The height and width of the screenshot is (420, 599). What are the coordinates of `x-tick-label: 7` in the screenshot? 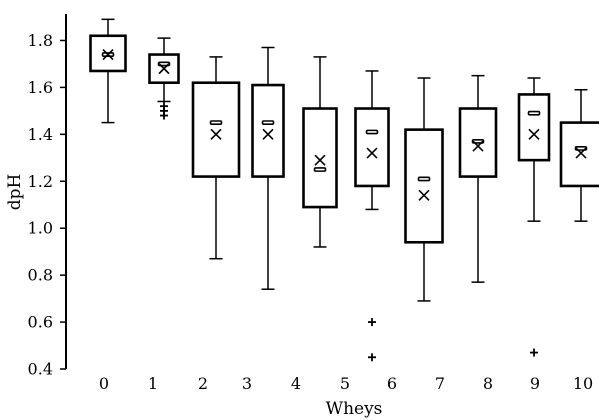 It's located at (440, 383).